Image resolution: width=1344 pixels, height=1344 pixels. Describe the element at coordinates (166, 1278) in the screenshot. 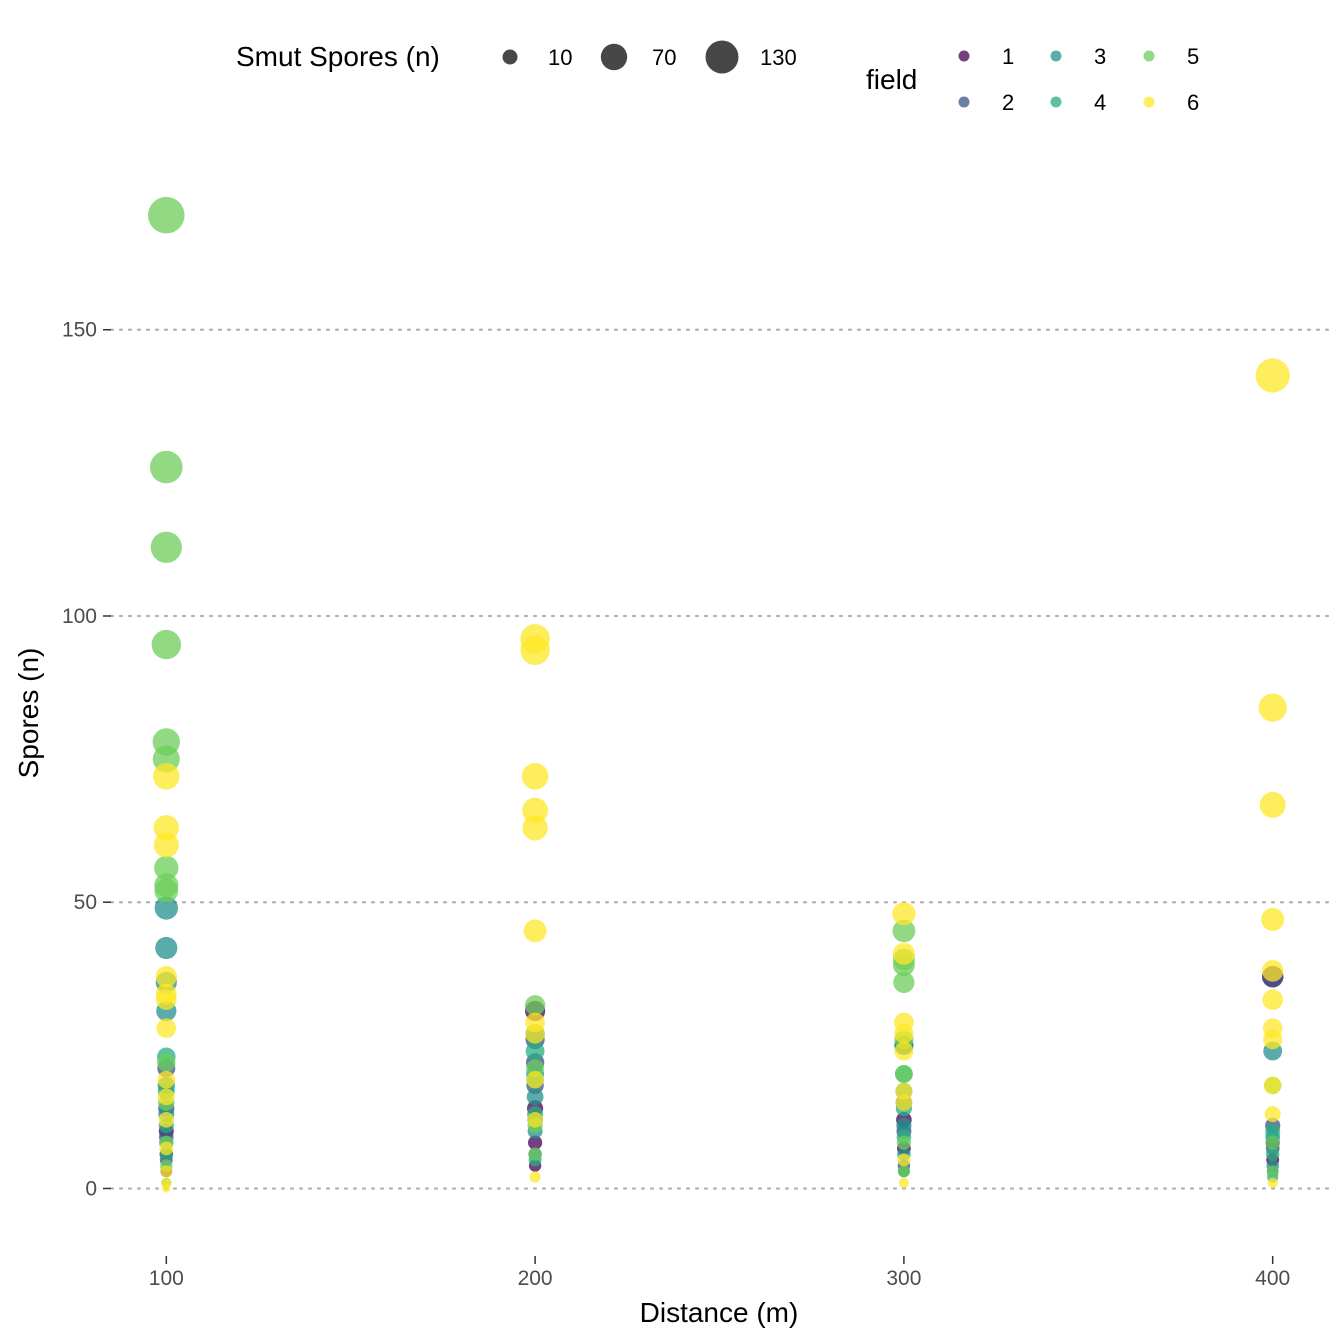

I see `x-tick-label: 100` at that location.